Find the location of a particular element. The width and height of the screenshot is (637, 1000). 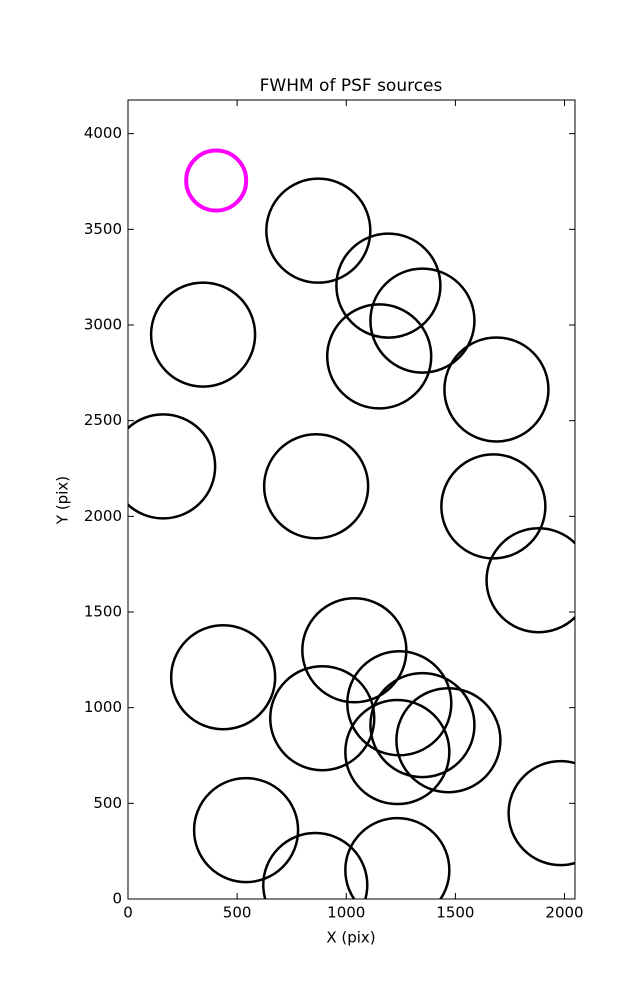

x-tick-label: 2000 is located at coordinates (564, 913).